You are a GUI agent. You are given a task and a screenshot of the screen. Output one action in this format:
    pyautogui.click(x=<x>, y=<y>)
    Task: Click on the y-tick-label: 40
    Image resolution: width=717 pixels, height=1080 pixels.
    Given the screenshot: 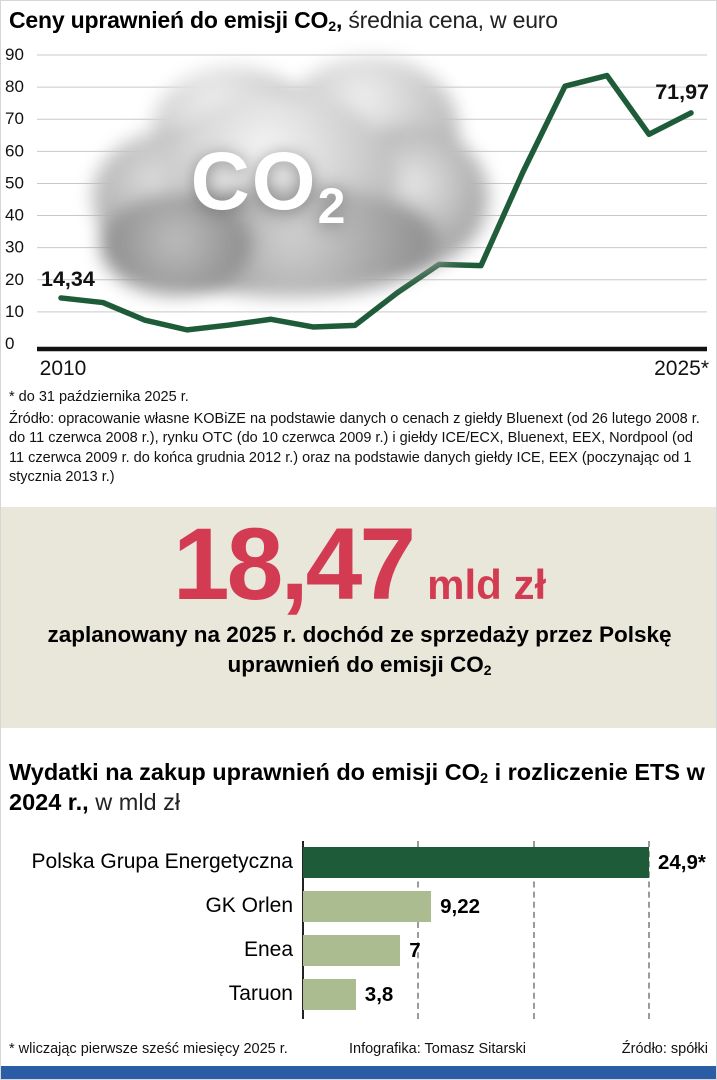 What is the action you would take?
    pyautogui.click(x=14, y=215)
    